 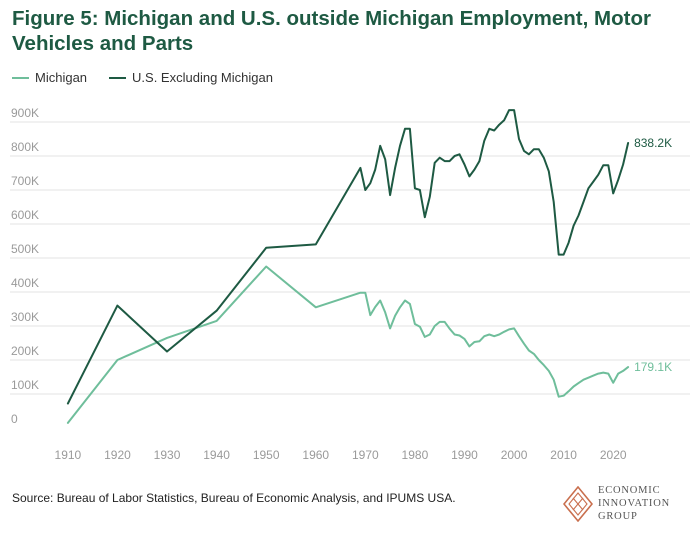 What do you see at coordinates (25, 215) in the screenshot?
I see `y-tick-label: 600K` at bounding box center [25, 215].